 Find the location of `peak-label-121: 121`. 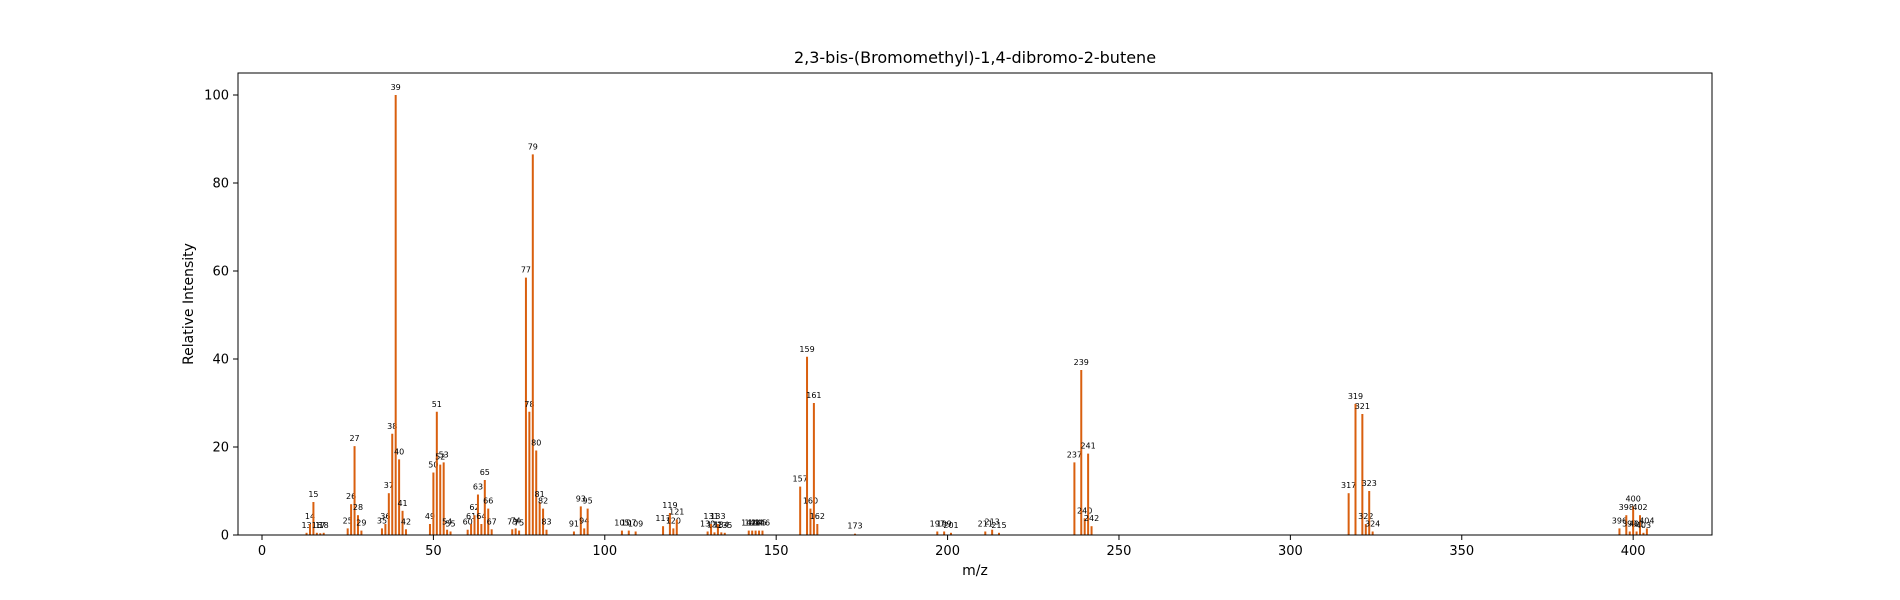

peak-label-121: 121 is located at coordinates (676, 512).